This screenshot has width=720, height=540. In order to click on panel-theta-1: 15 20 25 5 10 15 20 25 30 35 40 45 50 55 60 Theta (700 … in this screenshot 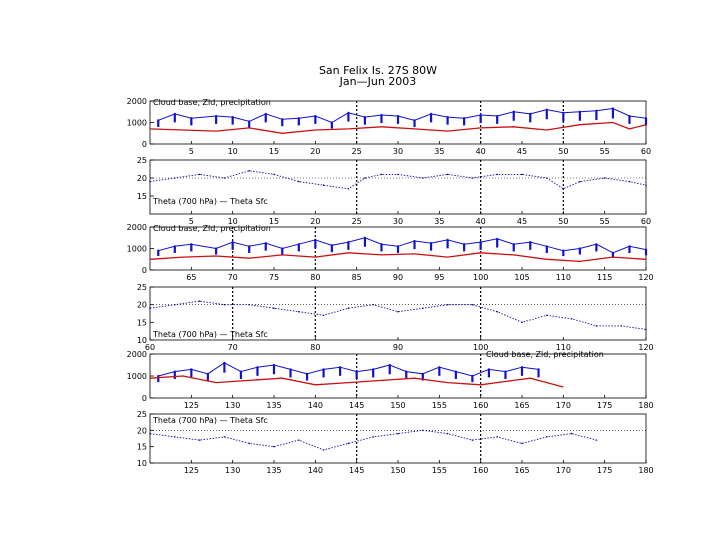, I will do `click(394, 191)`.